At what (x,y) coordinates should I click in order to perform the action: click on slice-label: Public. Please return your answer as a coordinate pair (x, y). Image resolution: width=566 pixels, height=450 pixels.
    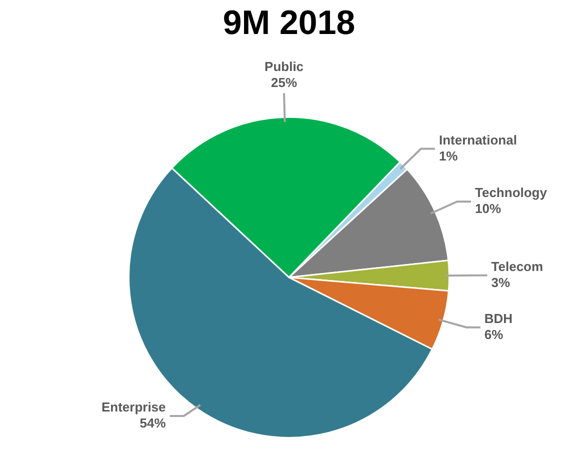
    Looking at the image, I should click on (284, 66).